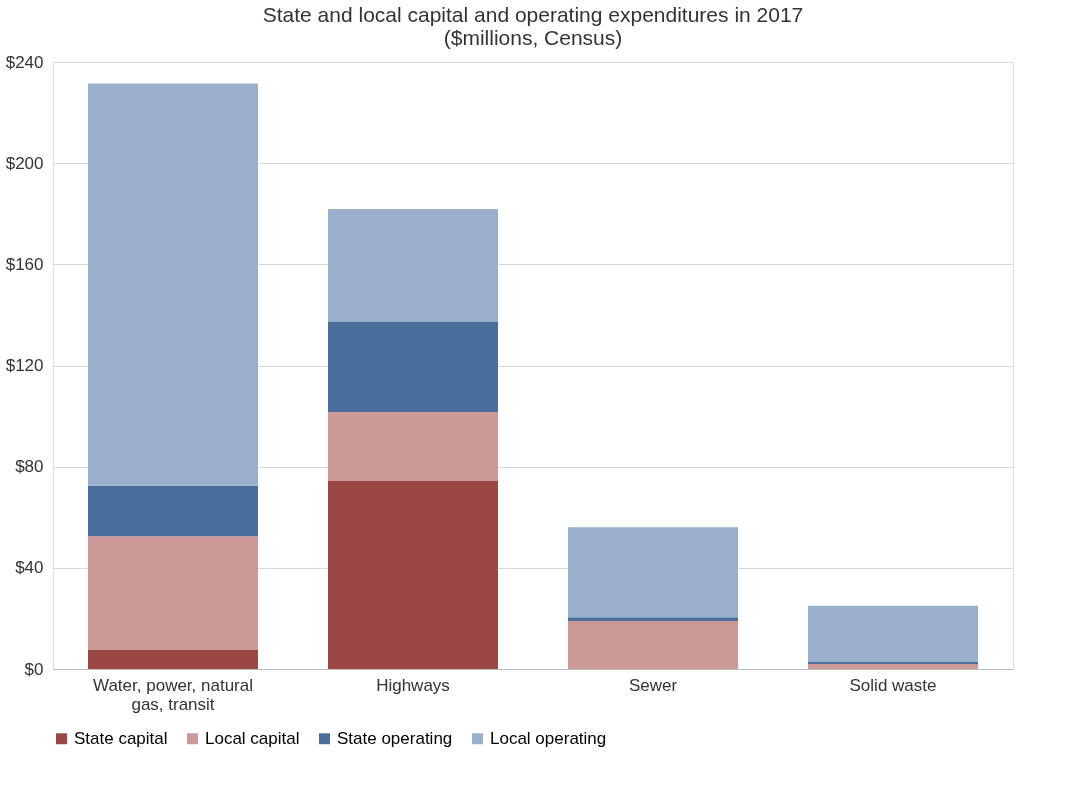 The width and height of the screenshot is (1086, 792). What do you see at coordinates (34, 669) in the screenshot?
I see `y-tick-label: $0` at bounding box center [34, 669].